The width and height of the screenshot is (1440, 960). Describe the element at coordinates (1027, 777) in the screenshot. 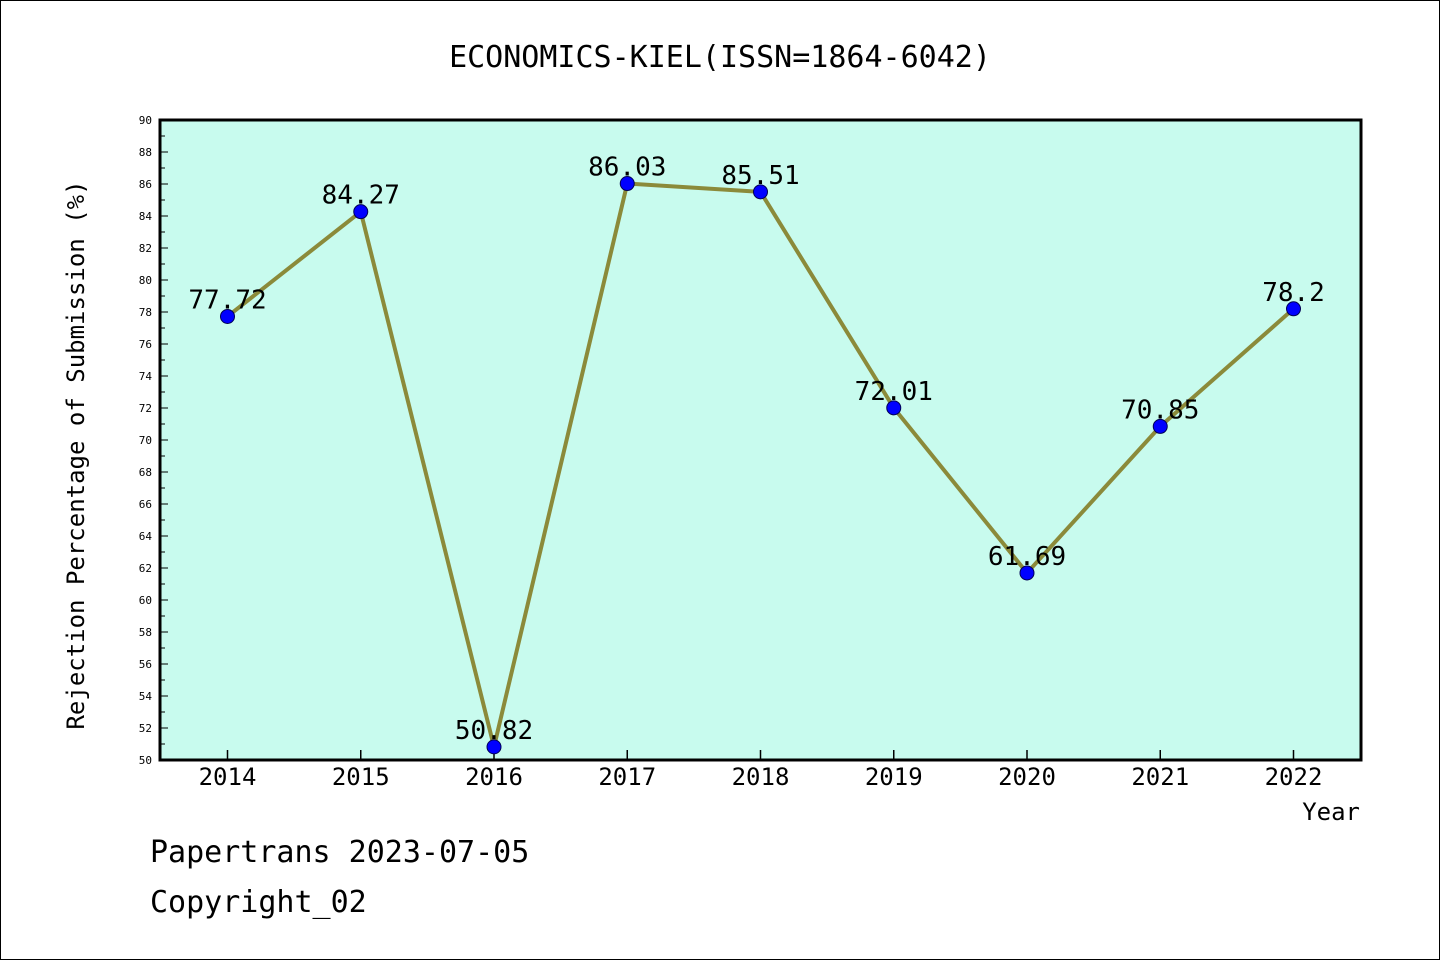

I see `x-tick-label: 2020` at that location.